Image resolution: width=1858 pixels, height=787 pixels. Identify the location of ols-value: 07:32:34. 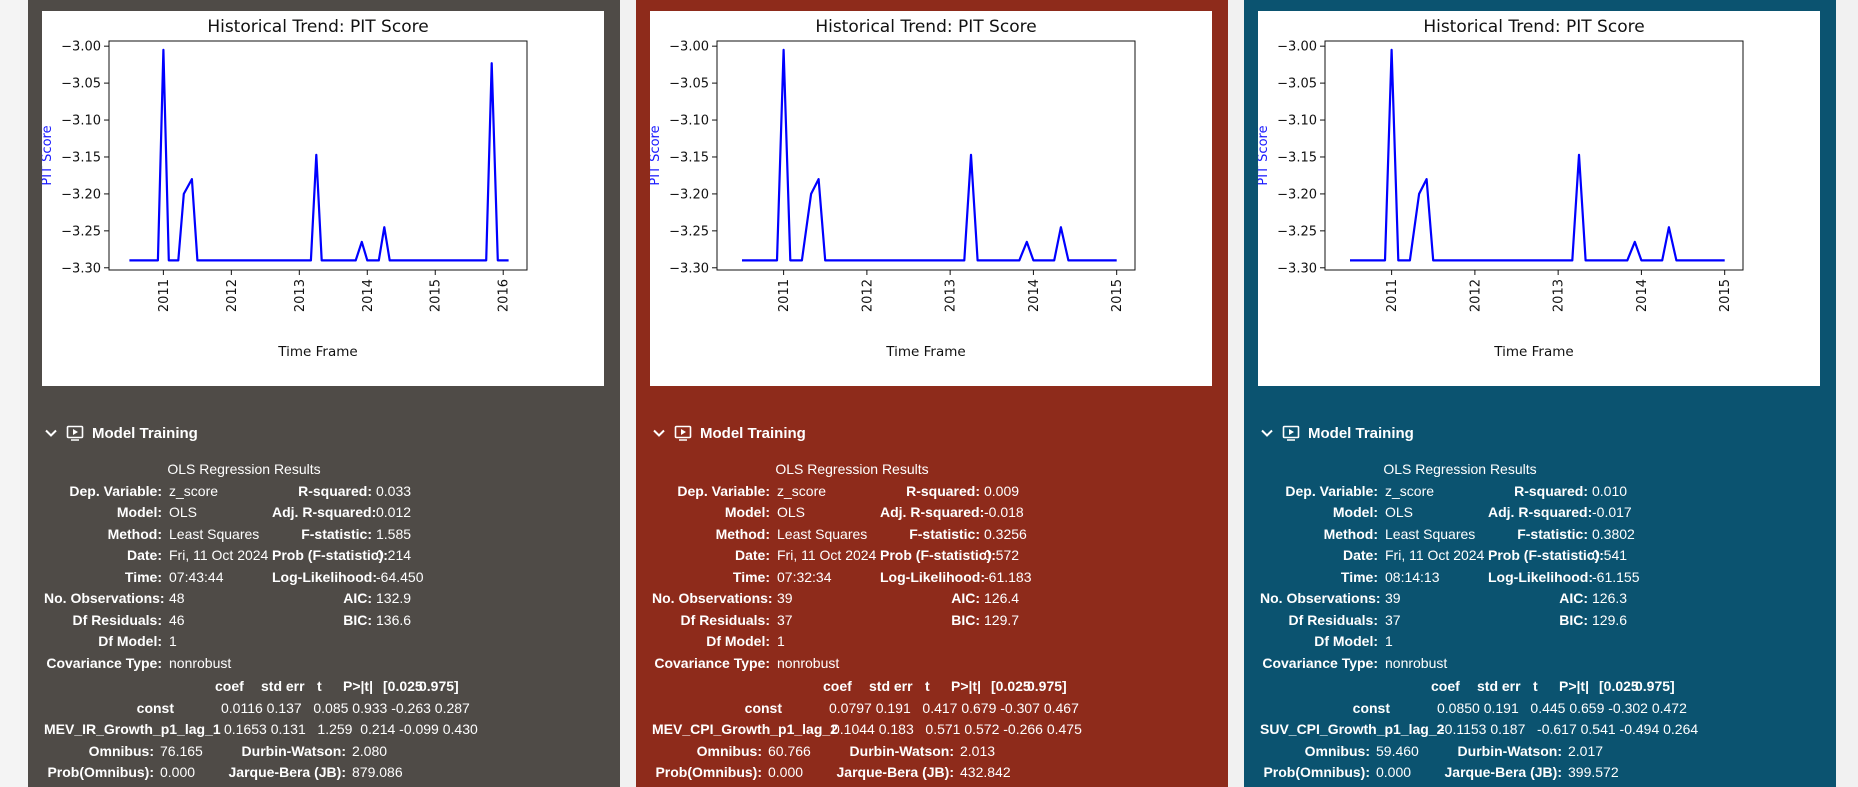
(804, 576).